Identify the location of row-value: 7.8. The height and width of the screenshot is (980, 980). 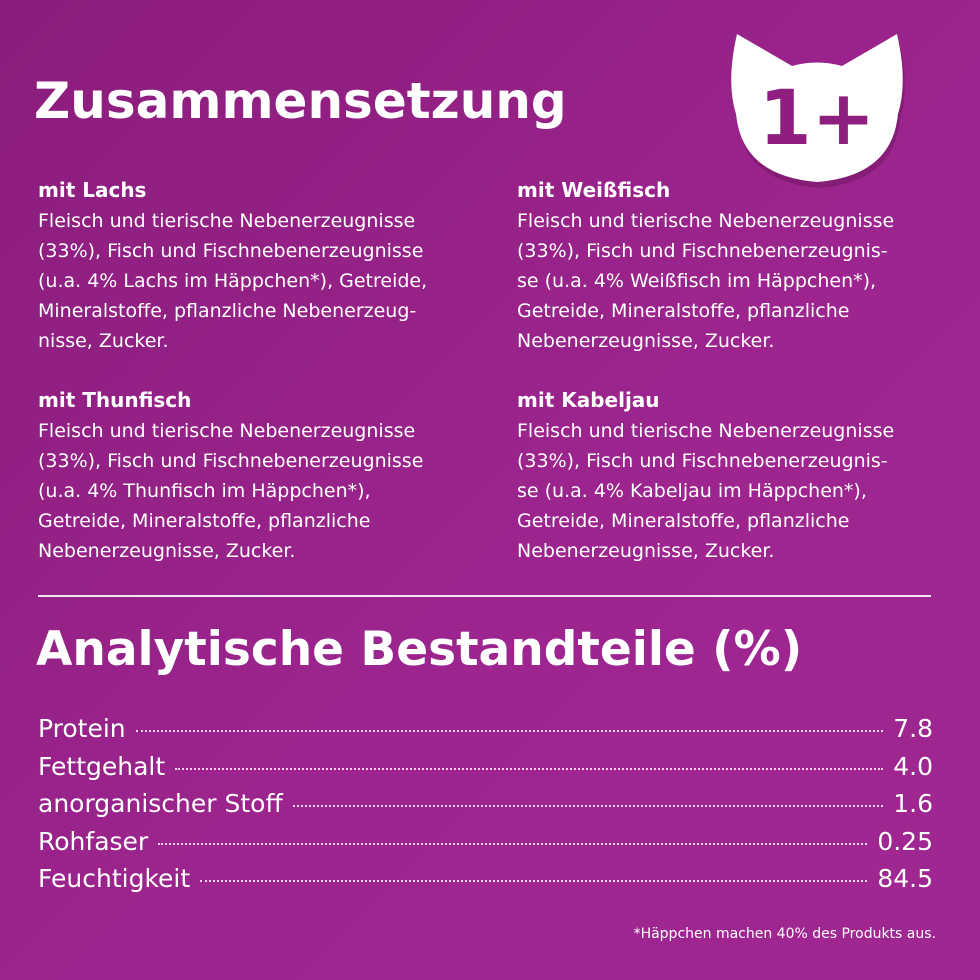
(913, 728).